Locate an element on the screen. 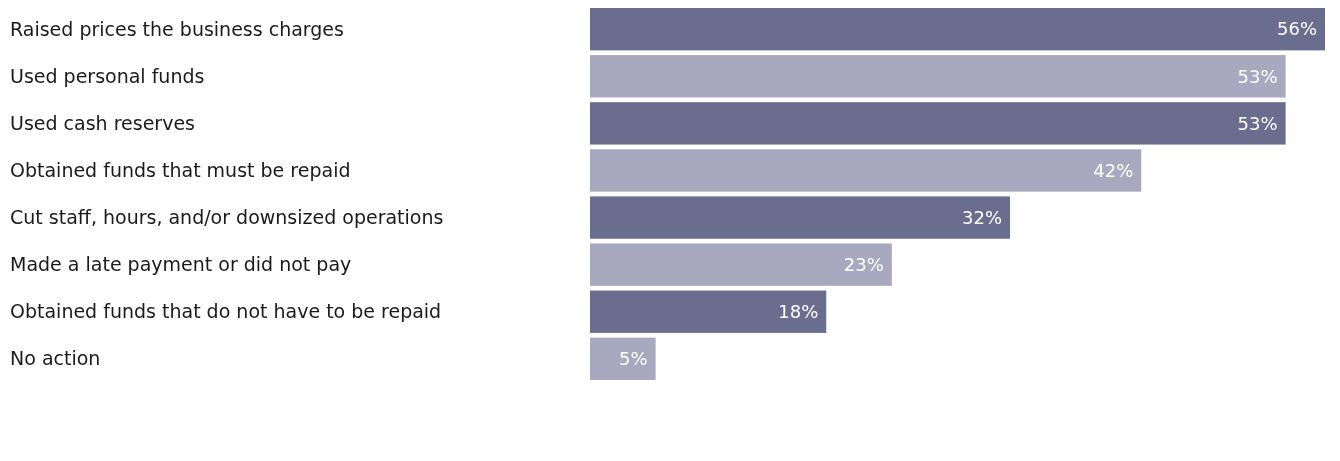 The height and width of the screenshot is (461, 1340). data-label: 5% is located at coordinates (633, 359).